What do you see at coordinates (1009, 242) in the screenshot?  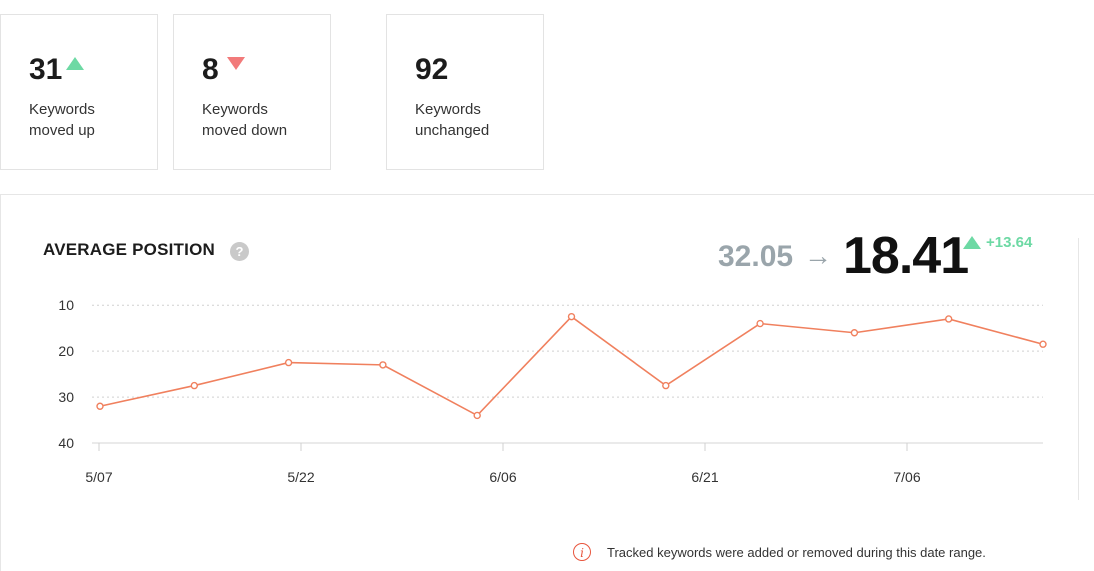 I see `position-delta: +13.64` at bounding box center [1009, 242].